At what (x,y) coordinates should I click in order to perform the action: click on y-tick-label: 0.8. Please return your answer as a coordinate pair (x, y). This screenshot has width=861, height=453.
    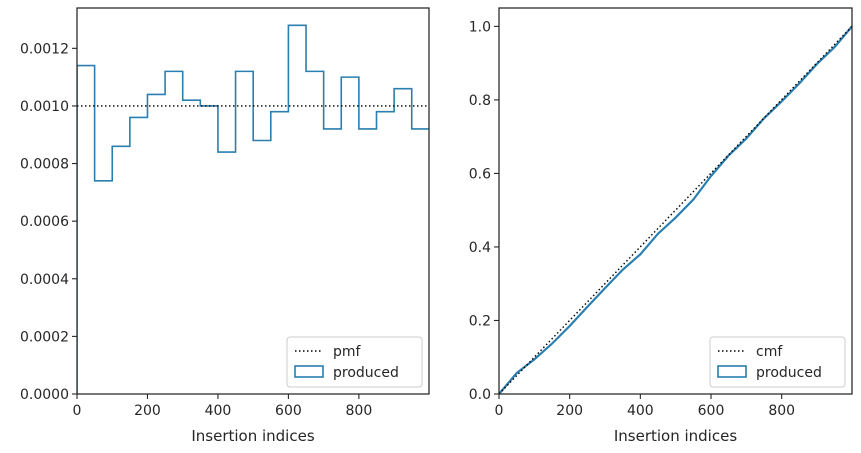
    Looking at the image, I should click on (480, 101).